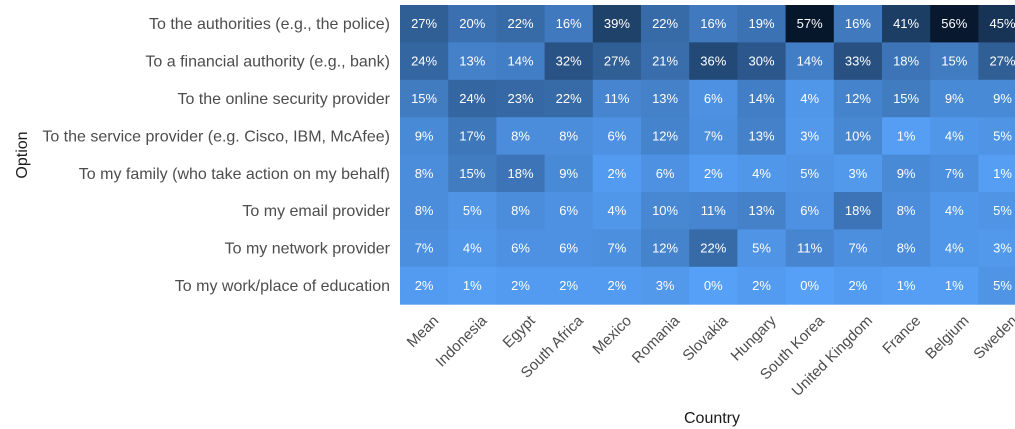  What do you see at coordinates (954, 23) in the screenshot?
I see `cell-value-label: 56%` at bounding box center [954, 23].